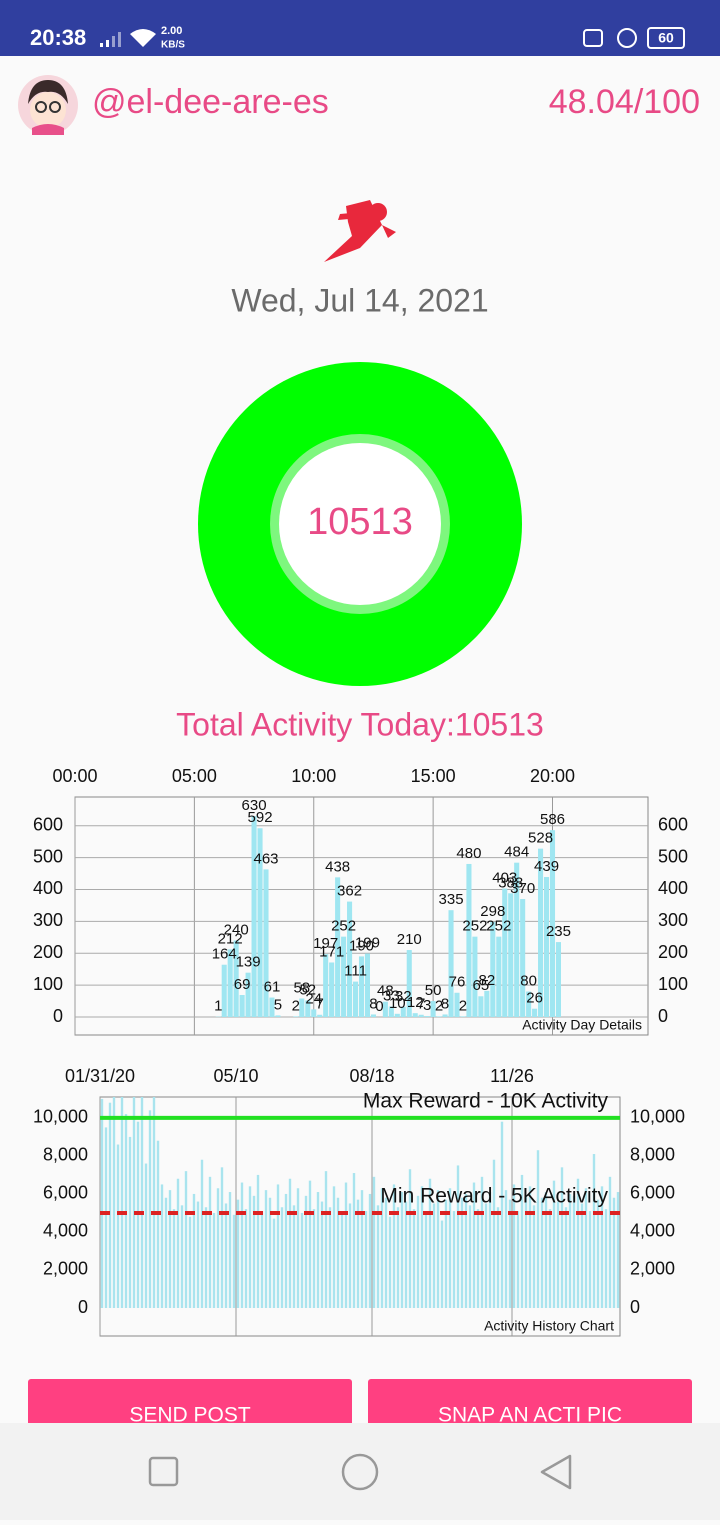 The height and width of the screenshot is (1525, 720). Describe the element at coordinates (171, 31) in the screenshot. I see `speed: 2.00` at that location.